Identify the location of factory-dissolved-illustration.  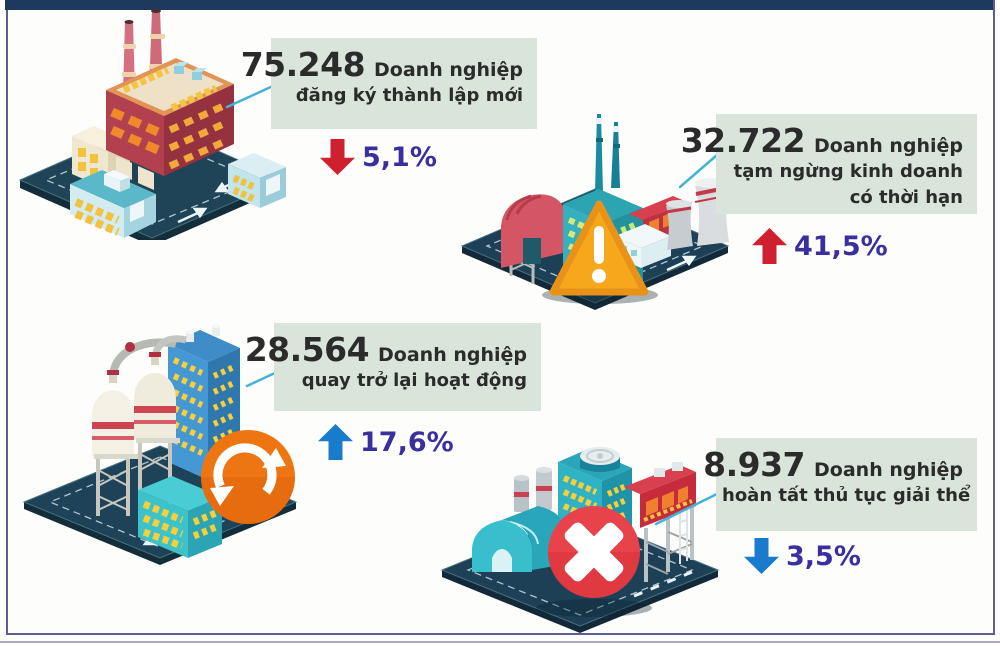
(580, 540).